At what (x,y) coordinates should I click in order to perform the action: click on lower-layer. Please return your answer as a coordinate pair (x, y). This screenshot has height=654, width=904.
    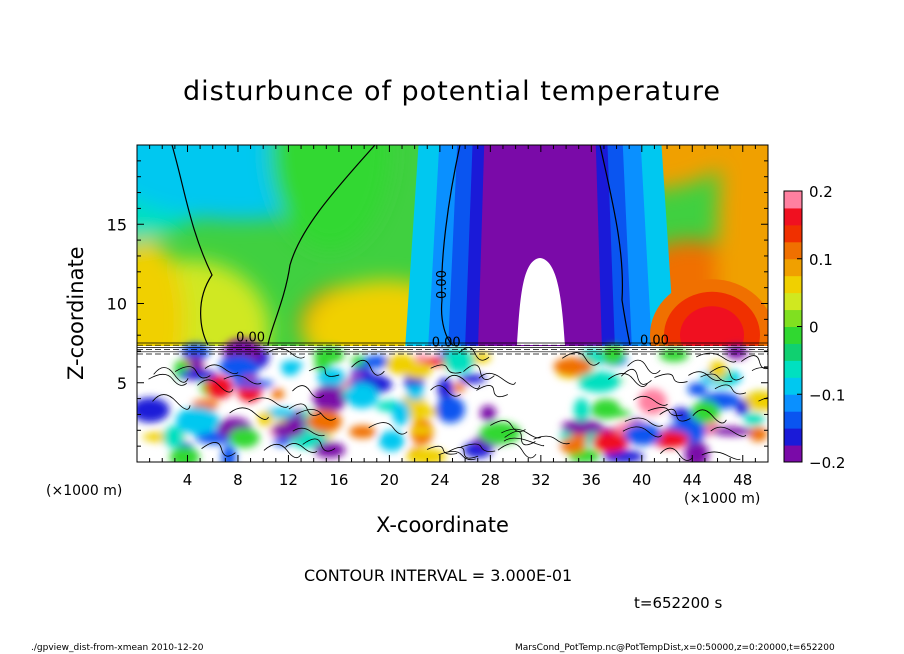
    Looking at the image, I should click on (452, 400).